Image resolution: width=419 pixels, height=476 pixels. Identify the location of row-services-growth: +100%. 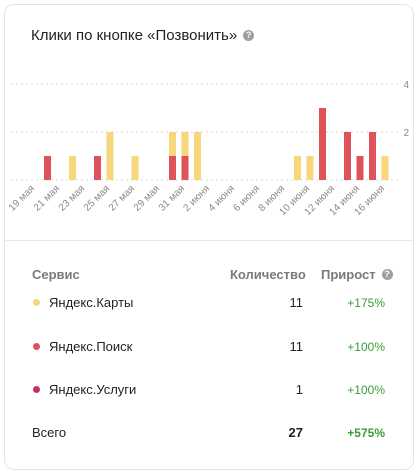
(366, 390).